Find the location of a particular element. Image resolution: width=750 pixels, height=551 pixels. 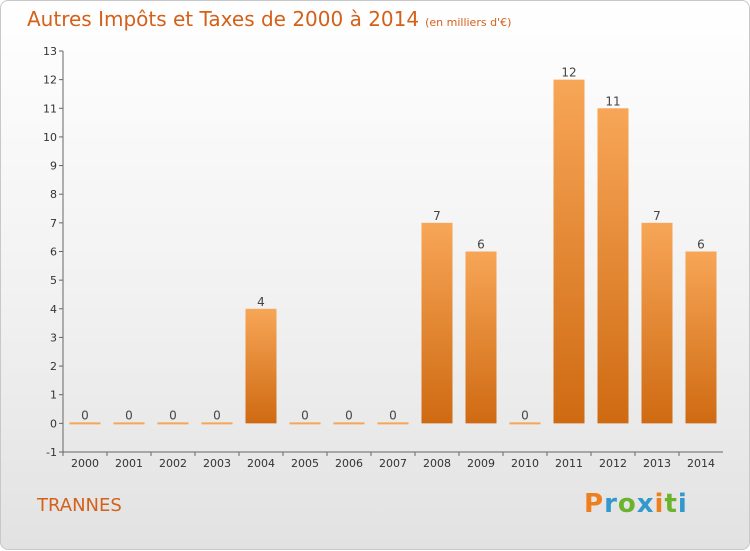

proxiti-logo: Proxiti is located at coordinates (636, 504).